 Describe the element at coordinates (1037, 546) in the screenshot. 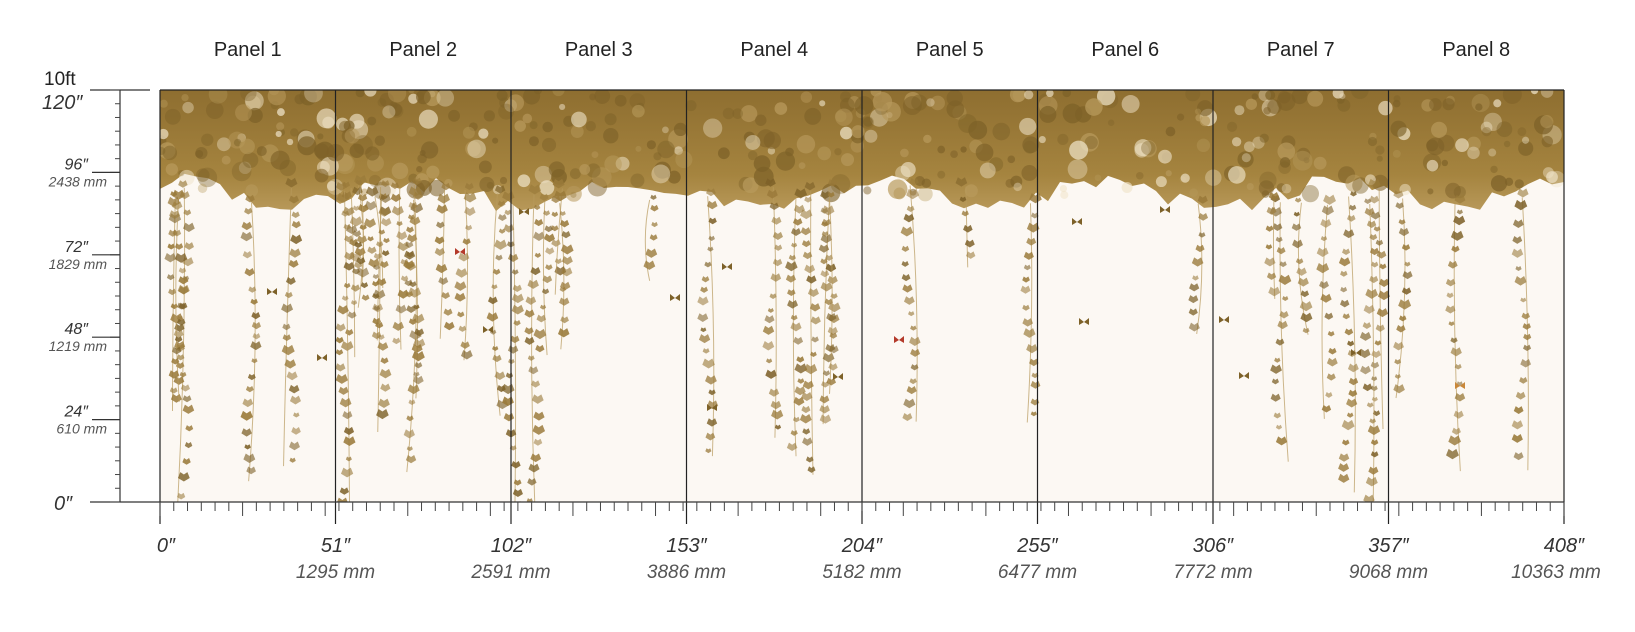

I see `width-tick-inch: 255″` at that location.